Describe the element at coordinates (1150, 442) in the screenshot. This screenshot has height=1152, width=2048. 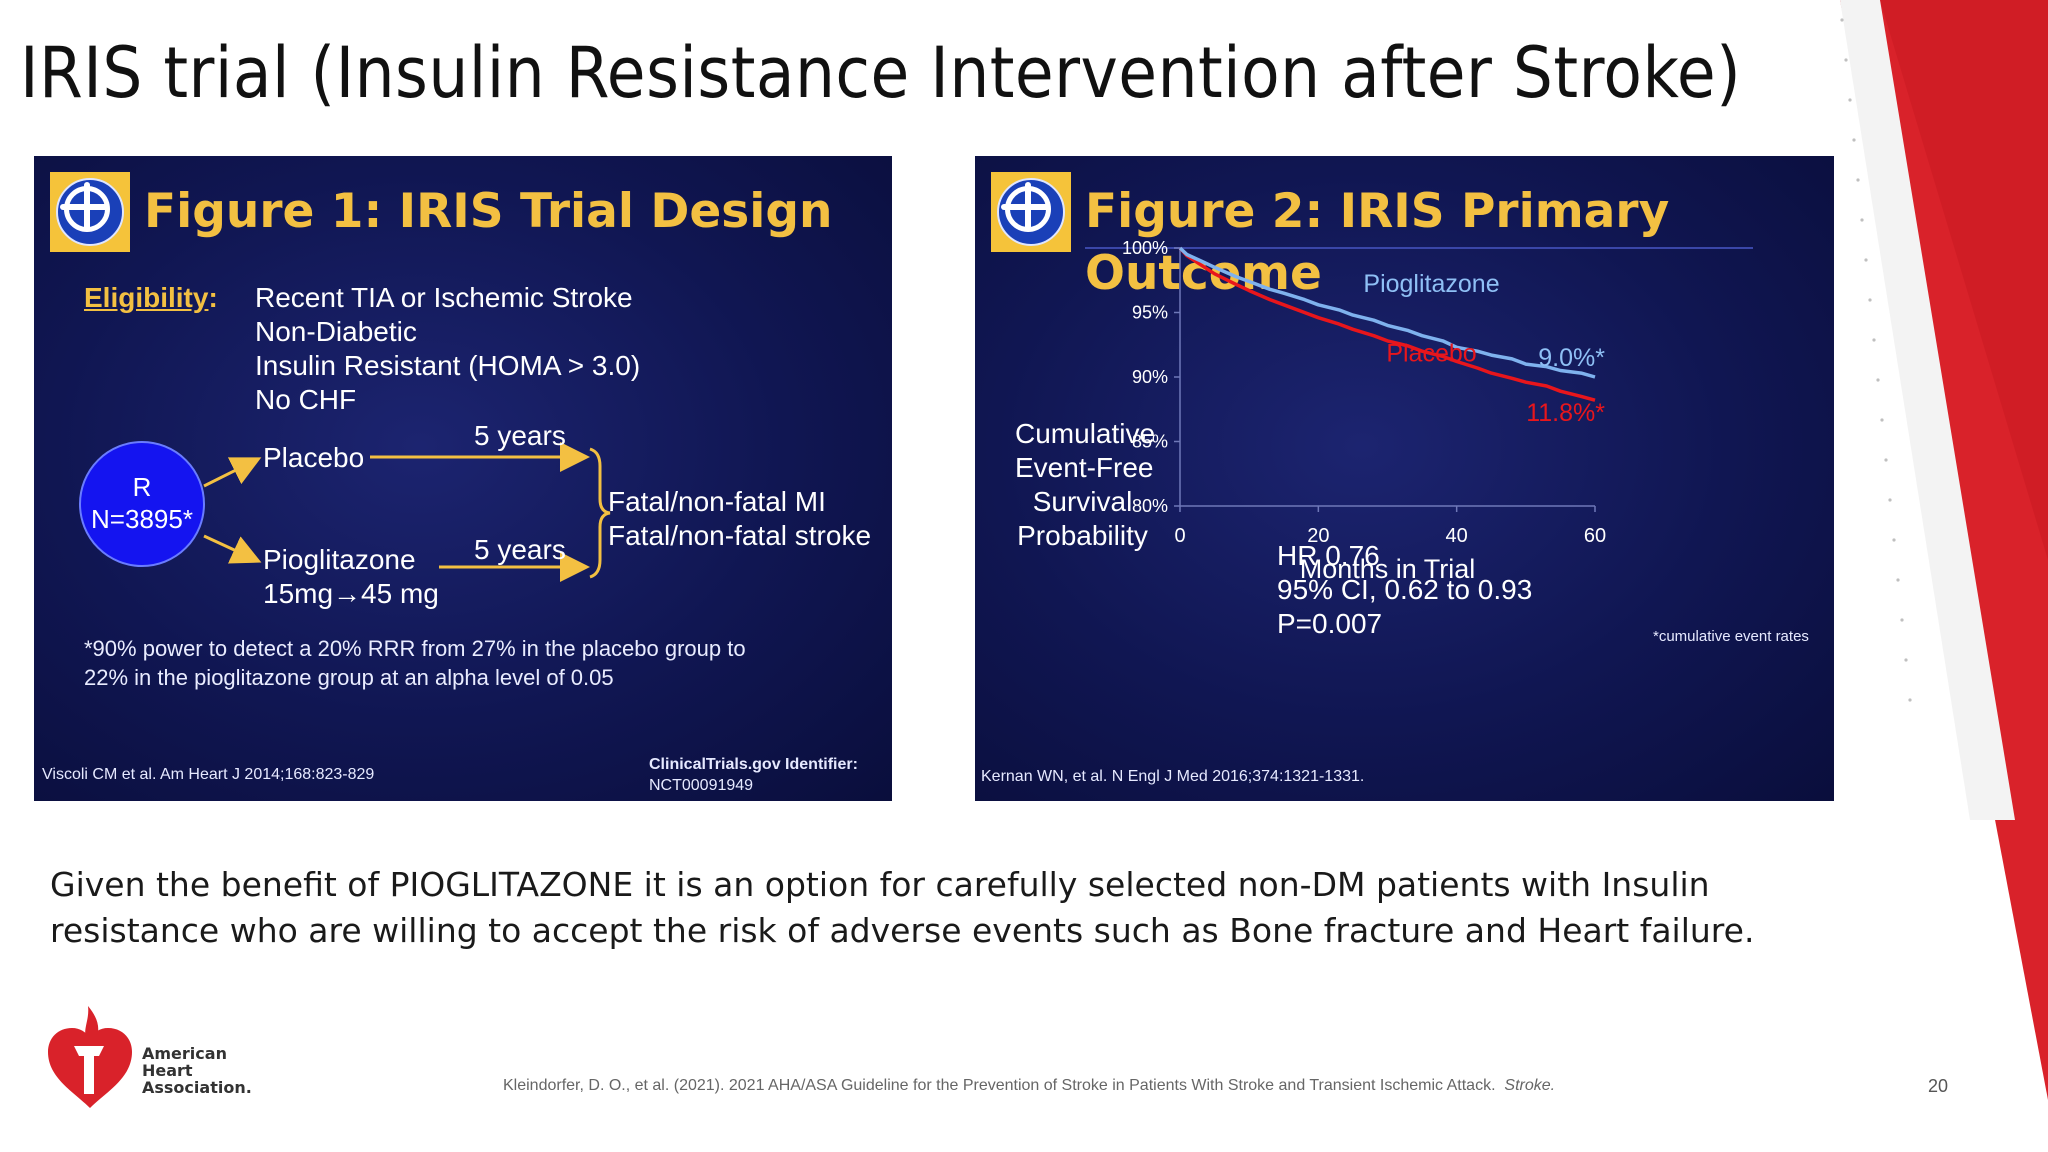
I see `y-tick-label: 85%` at that location.